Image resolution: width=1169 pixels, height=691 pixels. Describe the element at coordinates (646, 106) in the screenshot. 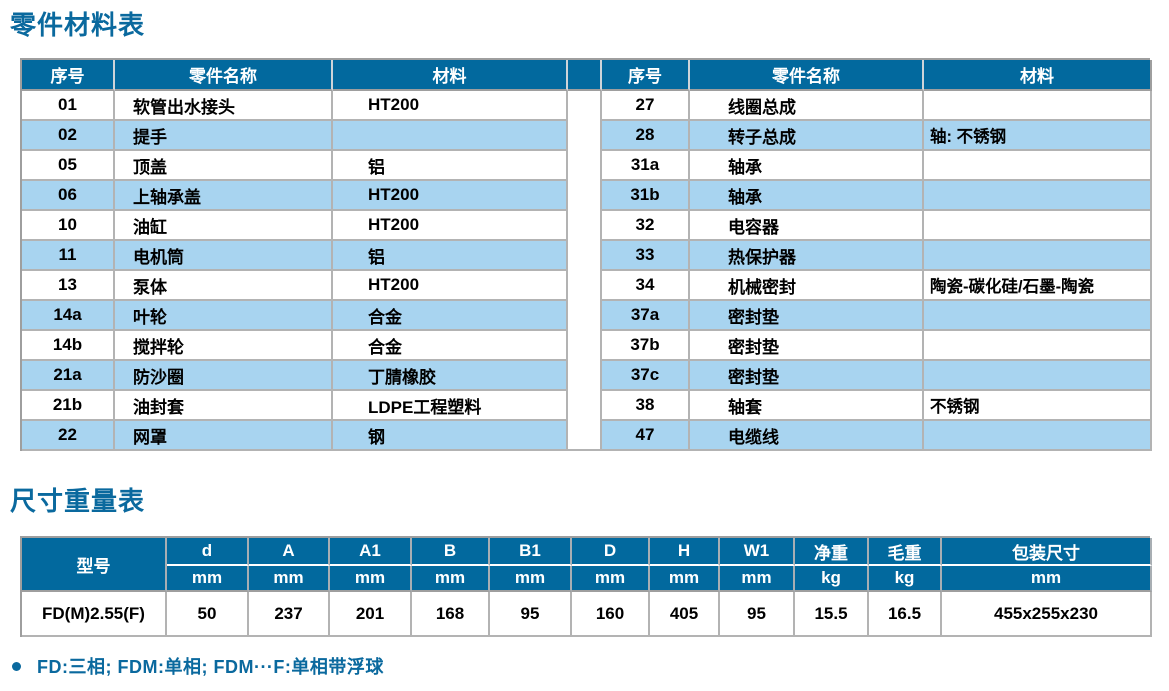

I see `right-part-no-cell: 27` at that location.